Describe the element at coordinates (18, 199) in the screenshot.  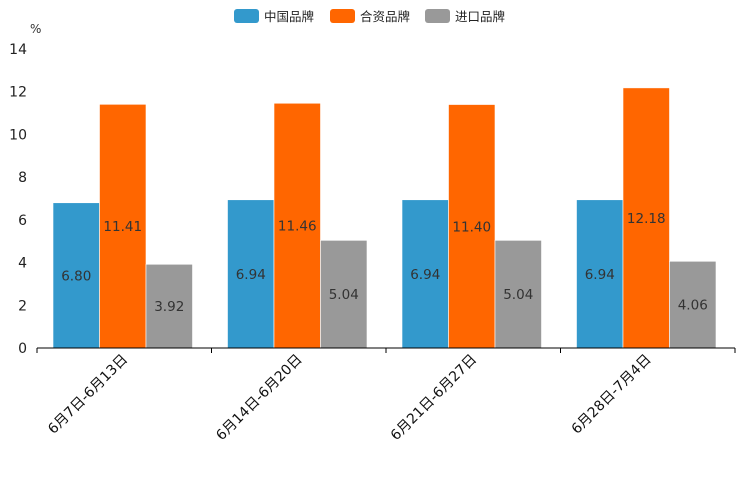
I see `y-axis: 0 2 4 6 8 10 12 14` at that location.